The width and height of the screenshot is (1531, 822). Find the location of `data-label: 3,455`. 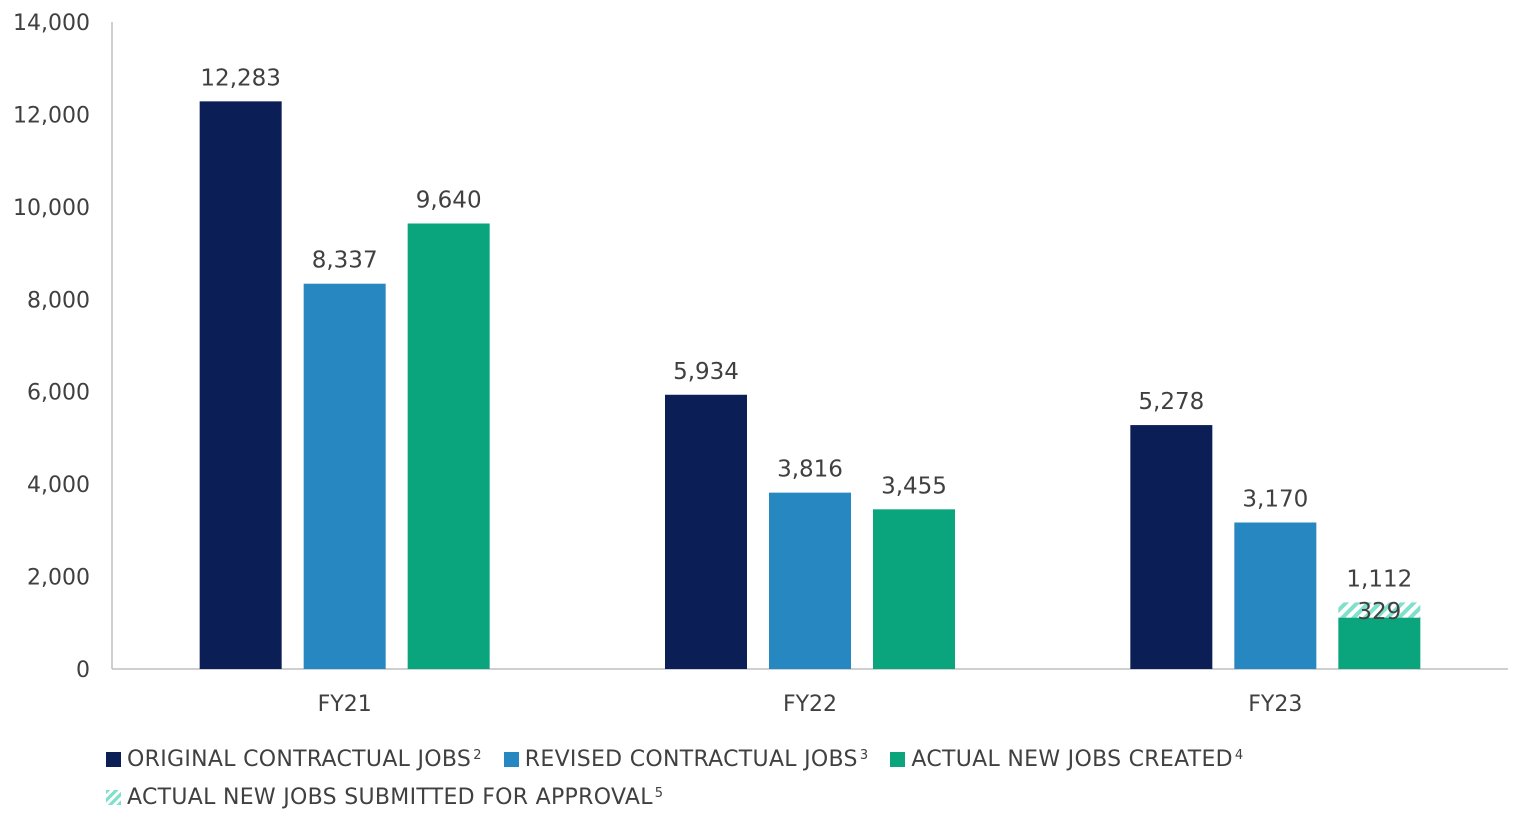

data-label: 3,455 is located at coordinates (914, 486).